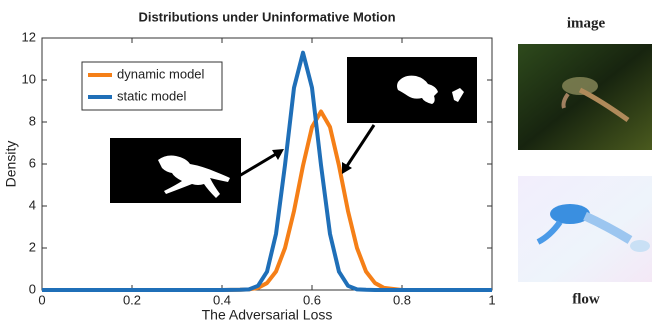 This screenshot has height=330, width=664. What do you see at coordinates (266, 16) in the screenshot?
I see `chart-title: Distributions under Uninformative Motion` at bounding box center [266, 16].